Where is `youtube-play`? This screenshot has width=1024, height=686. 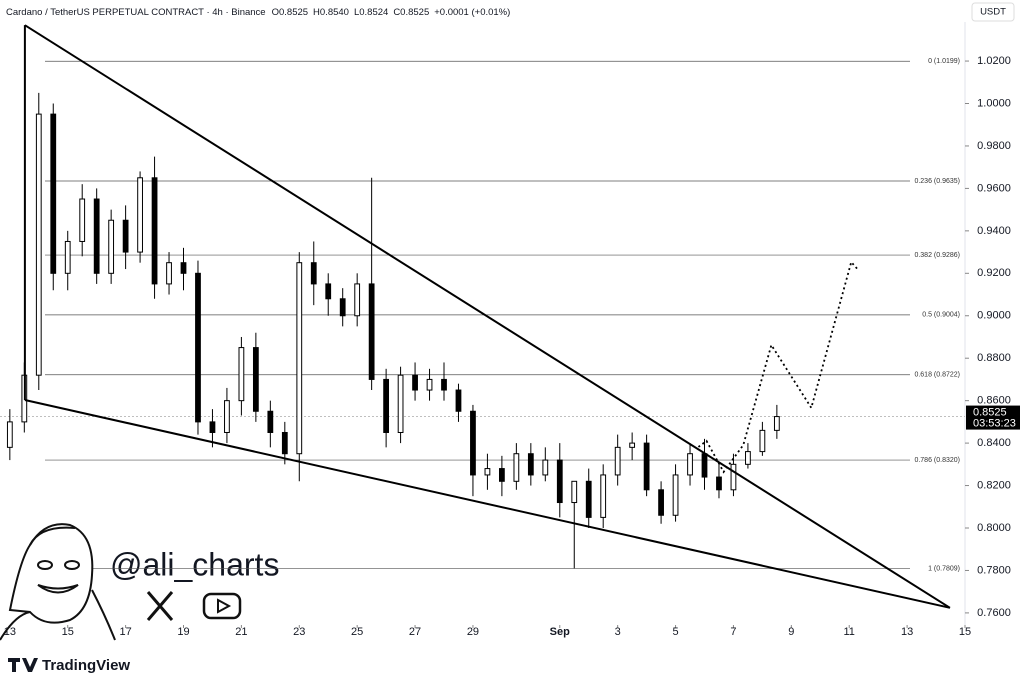 youtube-play is located at coordinates (224, 606).